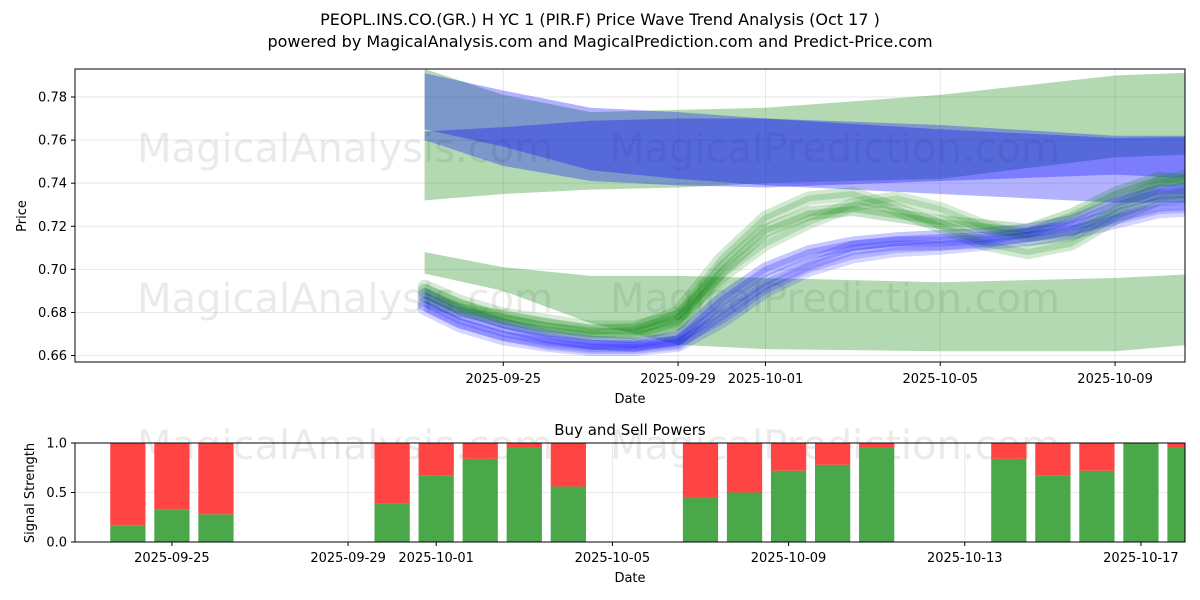  I want to click on price-y-tick-label: 0.72, so click(52, 227).